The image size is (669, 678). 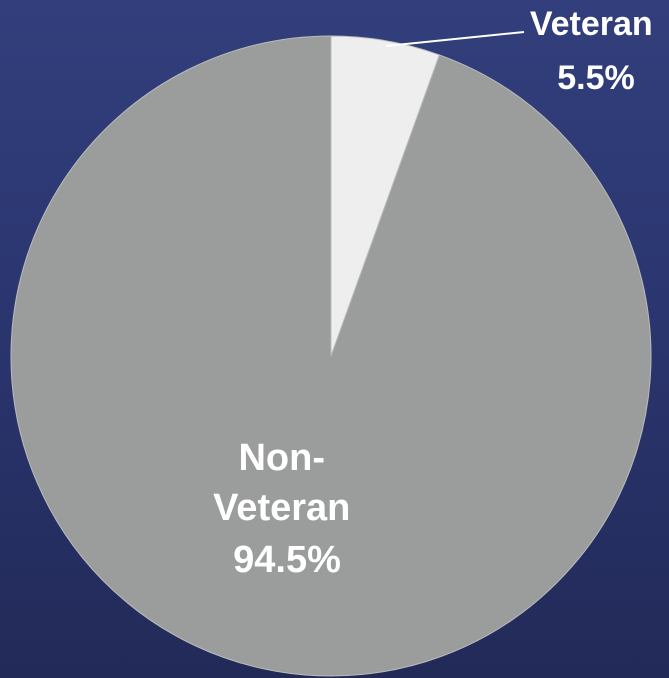 What do you see at coordinates (591, 24) in the screenshot?
I see `veteran-label-line-1: Veteran` at bounding box center [591, 24].